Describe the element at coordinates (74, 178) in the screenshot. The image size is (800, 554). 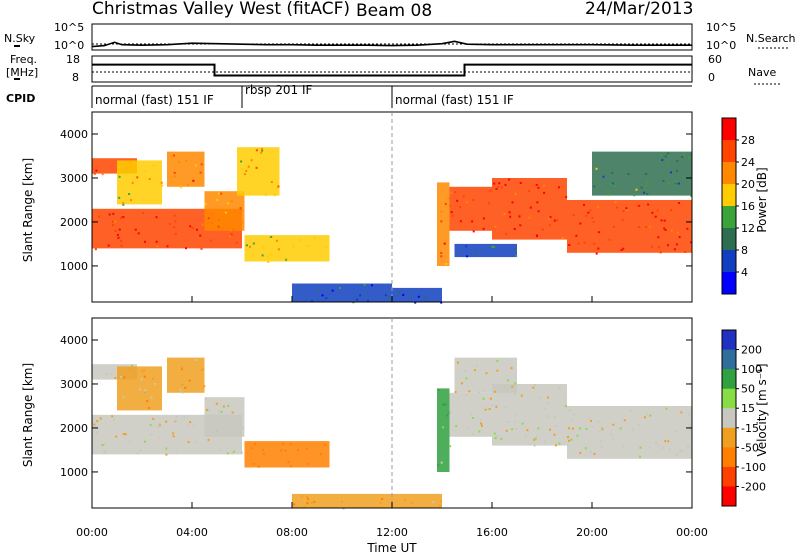
I see `y-tick-label: 3000` at that location.